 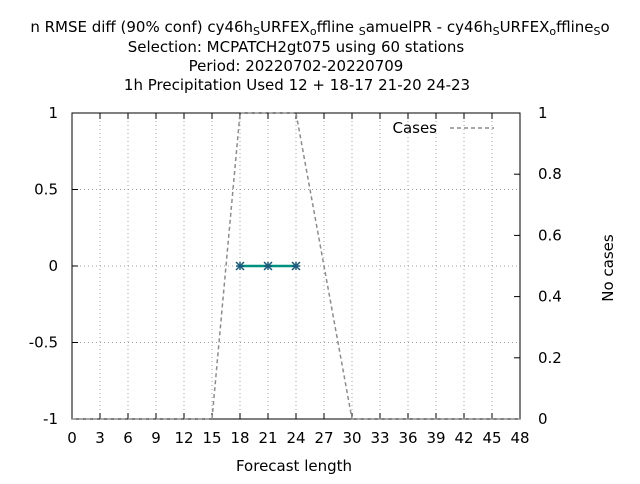 What do you see at coordinates (323, 438) in the screenshot?
I see `x-tick-label: 27` at bounding box center [323, 438].